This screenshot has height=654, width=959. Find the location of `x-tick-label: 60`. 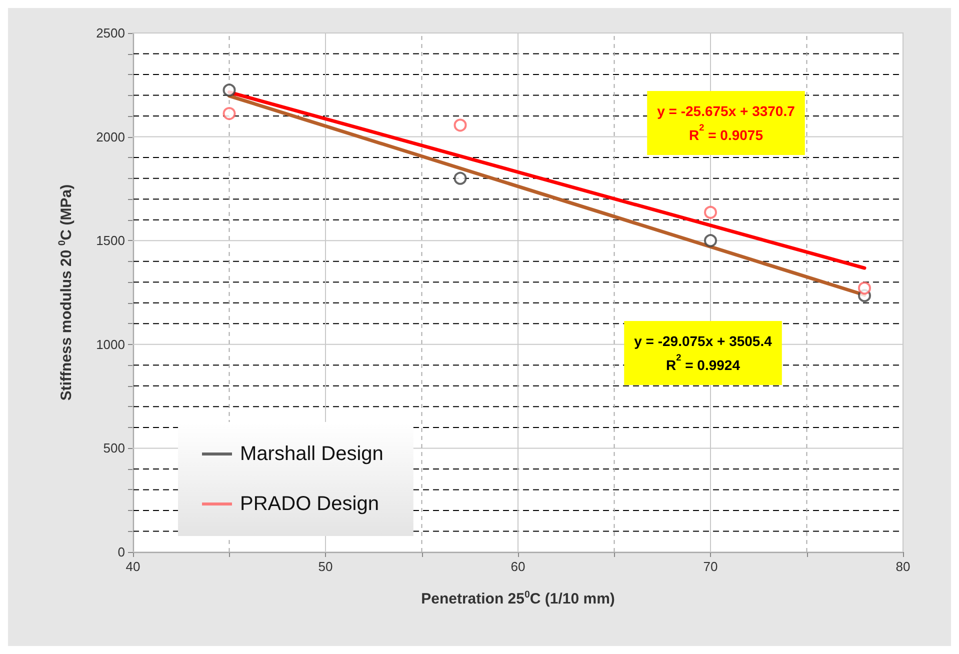

x-tick-label: 60 is located at coordinates (518, 566).